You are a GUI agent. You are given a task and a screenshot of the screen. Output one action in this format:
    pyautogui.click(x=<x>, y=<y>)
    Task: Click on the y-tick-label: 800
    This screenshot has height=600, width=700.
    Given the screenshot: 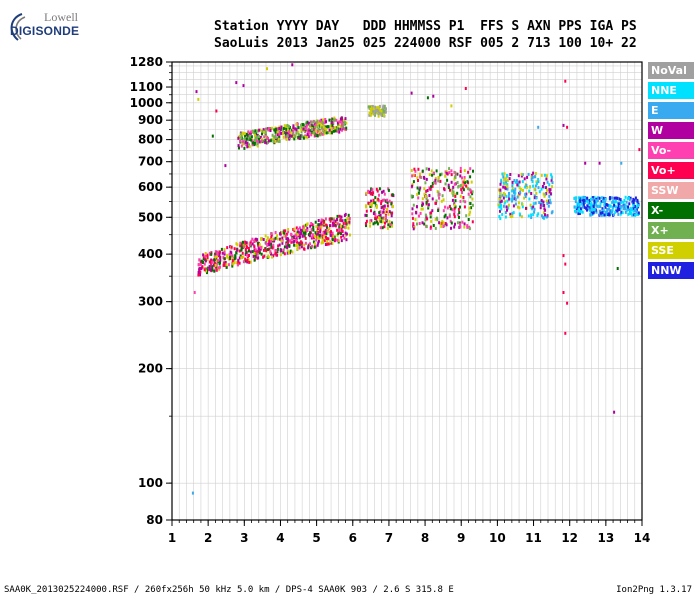 What is the action you would take?
    pyautogui.click(x=150, y=140)
    